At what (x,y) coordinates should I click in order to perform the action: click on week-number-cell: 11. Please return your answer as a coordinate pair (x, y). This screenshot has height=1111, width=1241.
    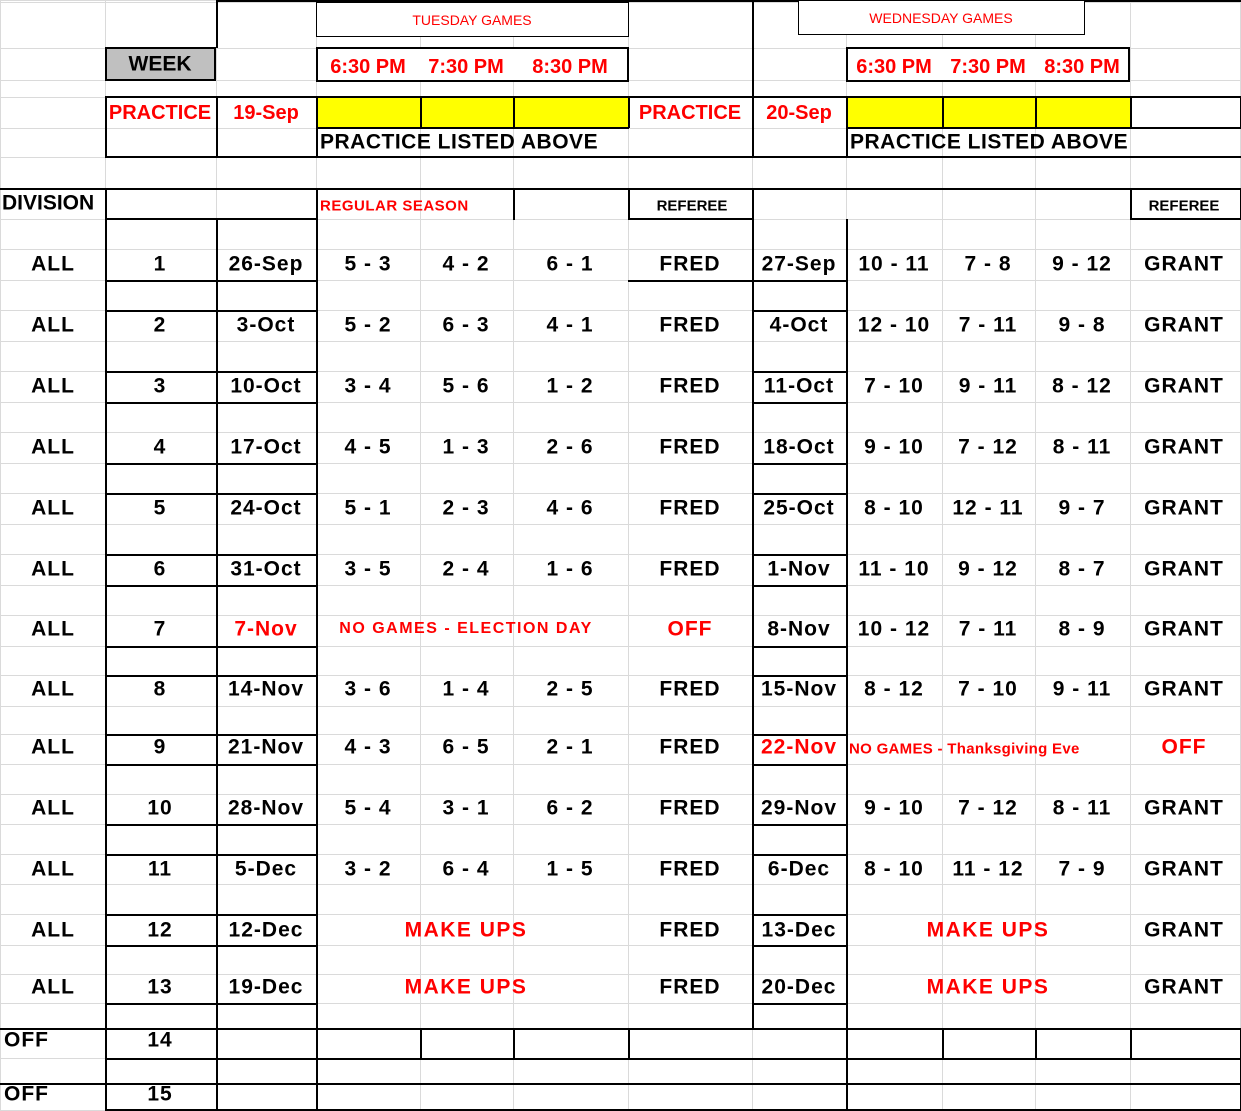
    Looking at the image, I should click on (160, 869).